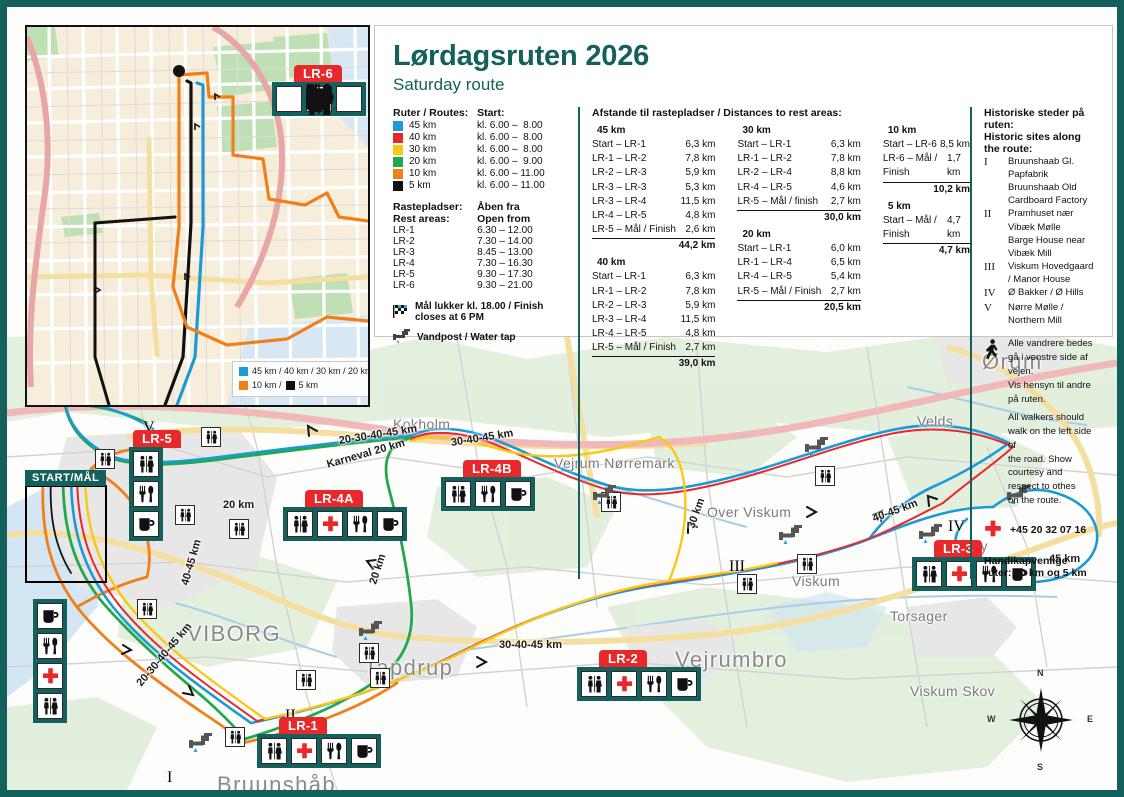 This screenshot has height=797, width=1124. I want to click on start-finish-box: START/MÅL, so click(66, 526).